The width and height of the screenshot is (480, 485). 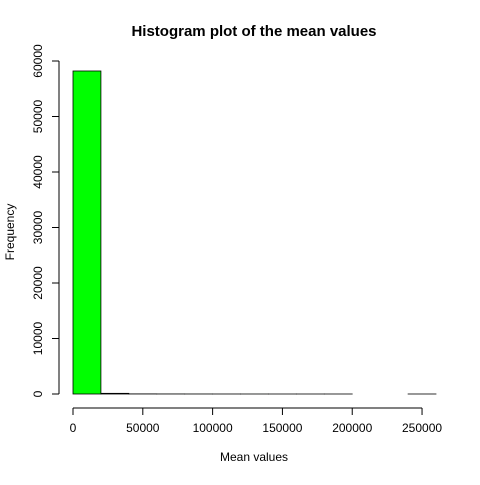 I want to click on y-axis-label: Frequency, so click(x=10, y=232).